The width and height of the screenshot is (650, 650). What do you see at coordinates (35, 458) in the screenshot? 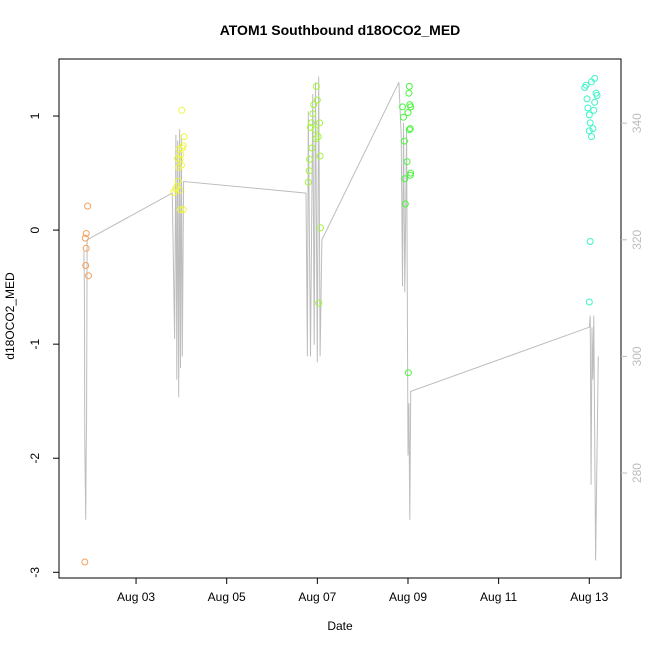
I see `y-tick-label: -2` at bounding box center [35, 458].